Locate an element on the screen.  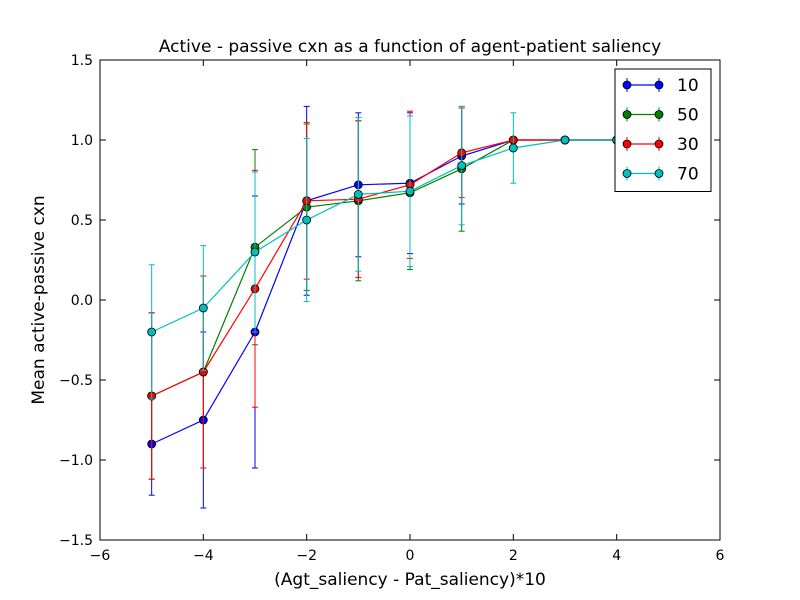
legend-entry-30: 30 is located at coordinates (660, 145).